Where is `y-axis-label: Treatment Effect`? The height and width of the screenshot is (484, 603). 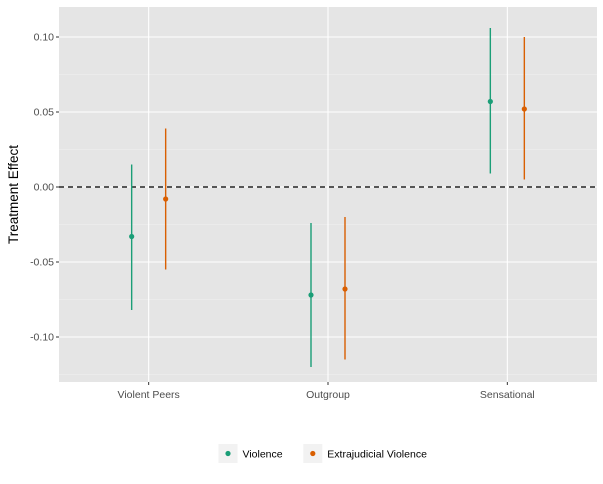
y-axis-label: Treatment Effect is located at coordinates (13, 194).